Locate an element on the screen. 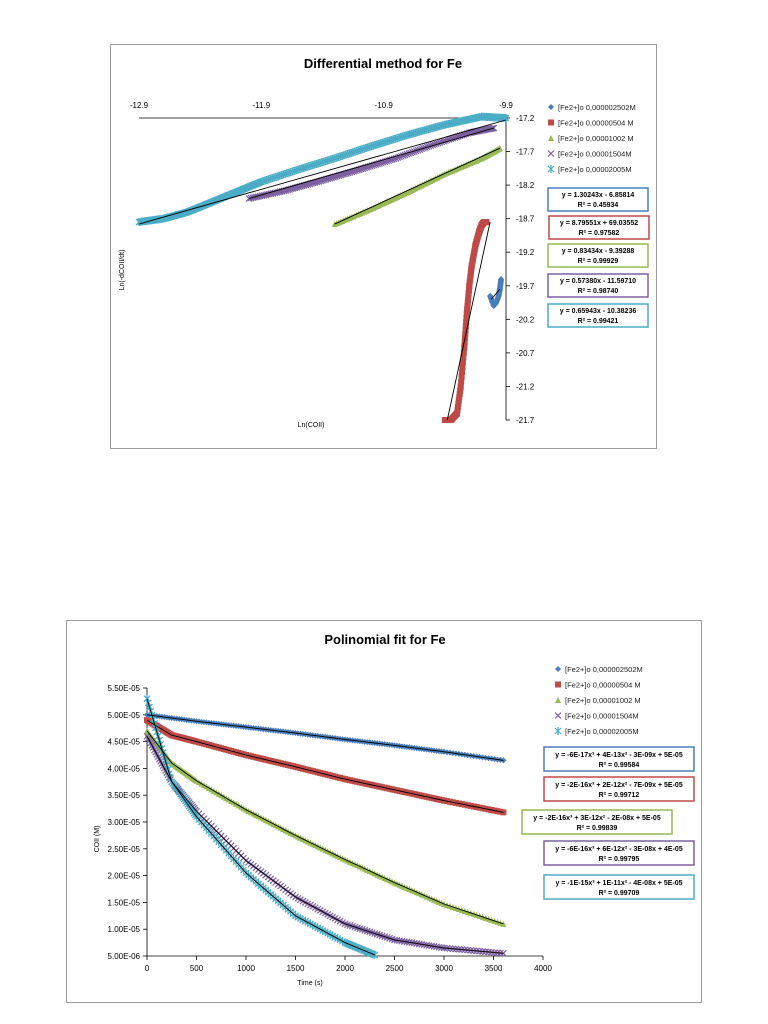  trendline-equation: y = 8.79551x + 69.03552 is located at coordinates (599, 223).